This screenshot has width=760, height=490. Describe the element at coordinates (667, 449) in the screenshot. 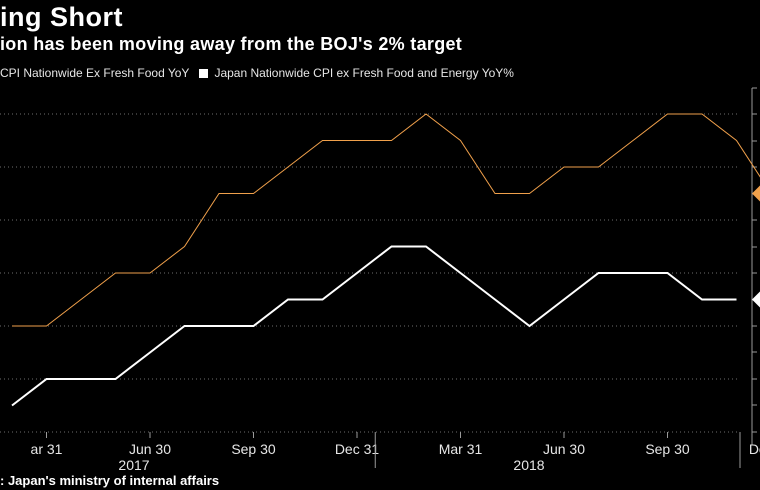

I see `x-tick-label-6: Sep 30` at that location.